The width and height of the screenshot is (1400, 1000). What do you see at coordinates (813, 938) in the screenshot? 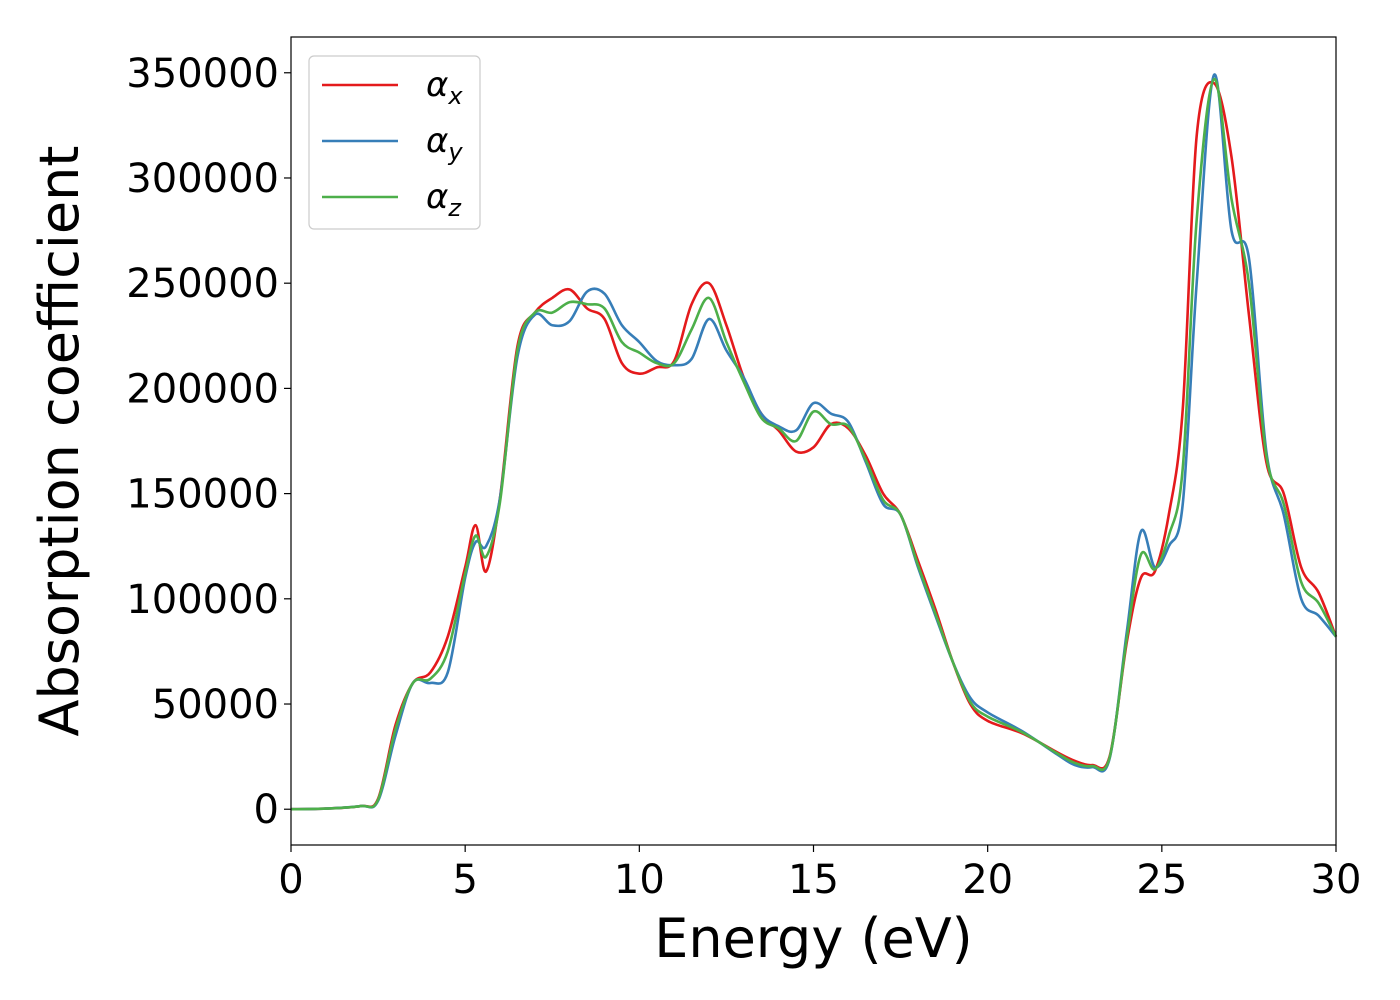
I see `x-axis-title: Energy (eV)` at bounding box center [813, 938].